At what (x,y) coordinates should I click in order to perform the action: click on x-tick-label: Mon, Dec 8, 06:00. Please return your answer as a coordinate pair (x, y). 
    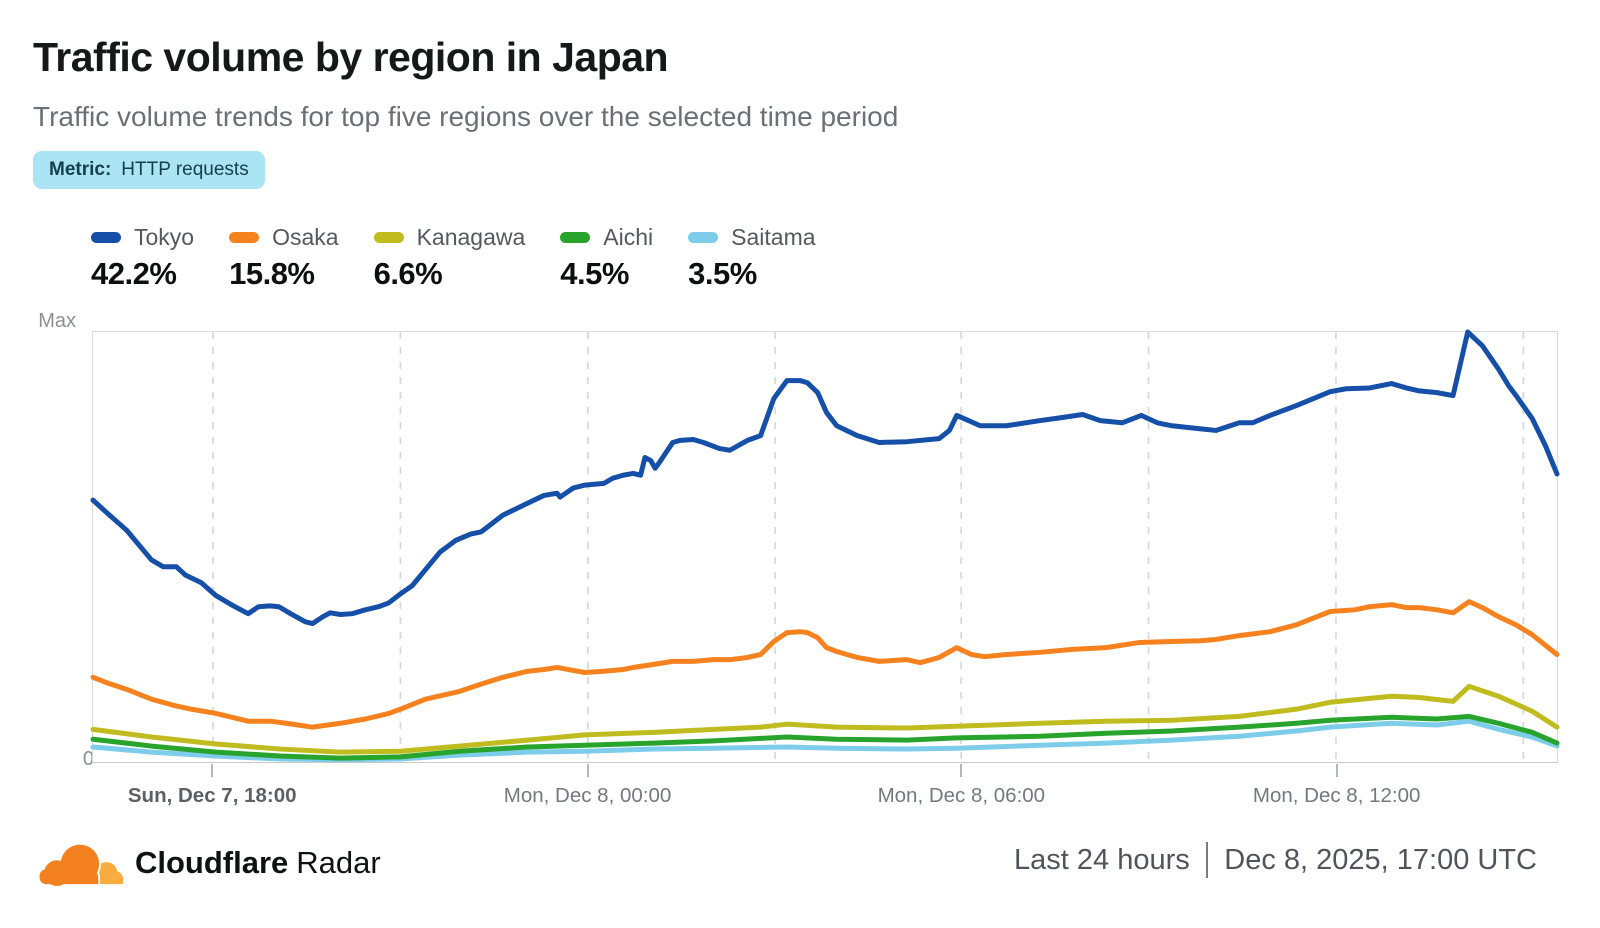
    Looking at the image, I should click on (961, 795).